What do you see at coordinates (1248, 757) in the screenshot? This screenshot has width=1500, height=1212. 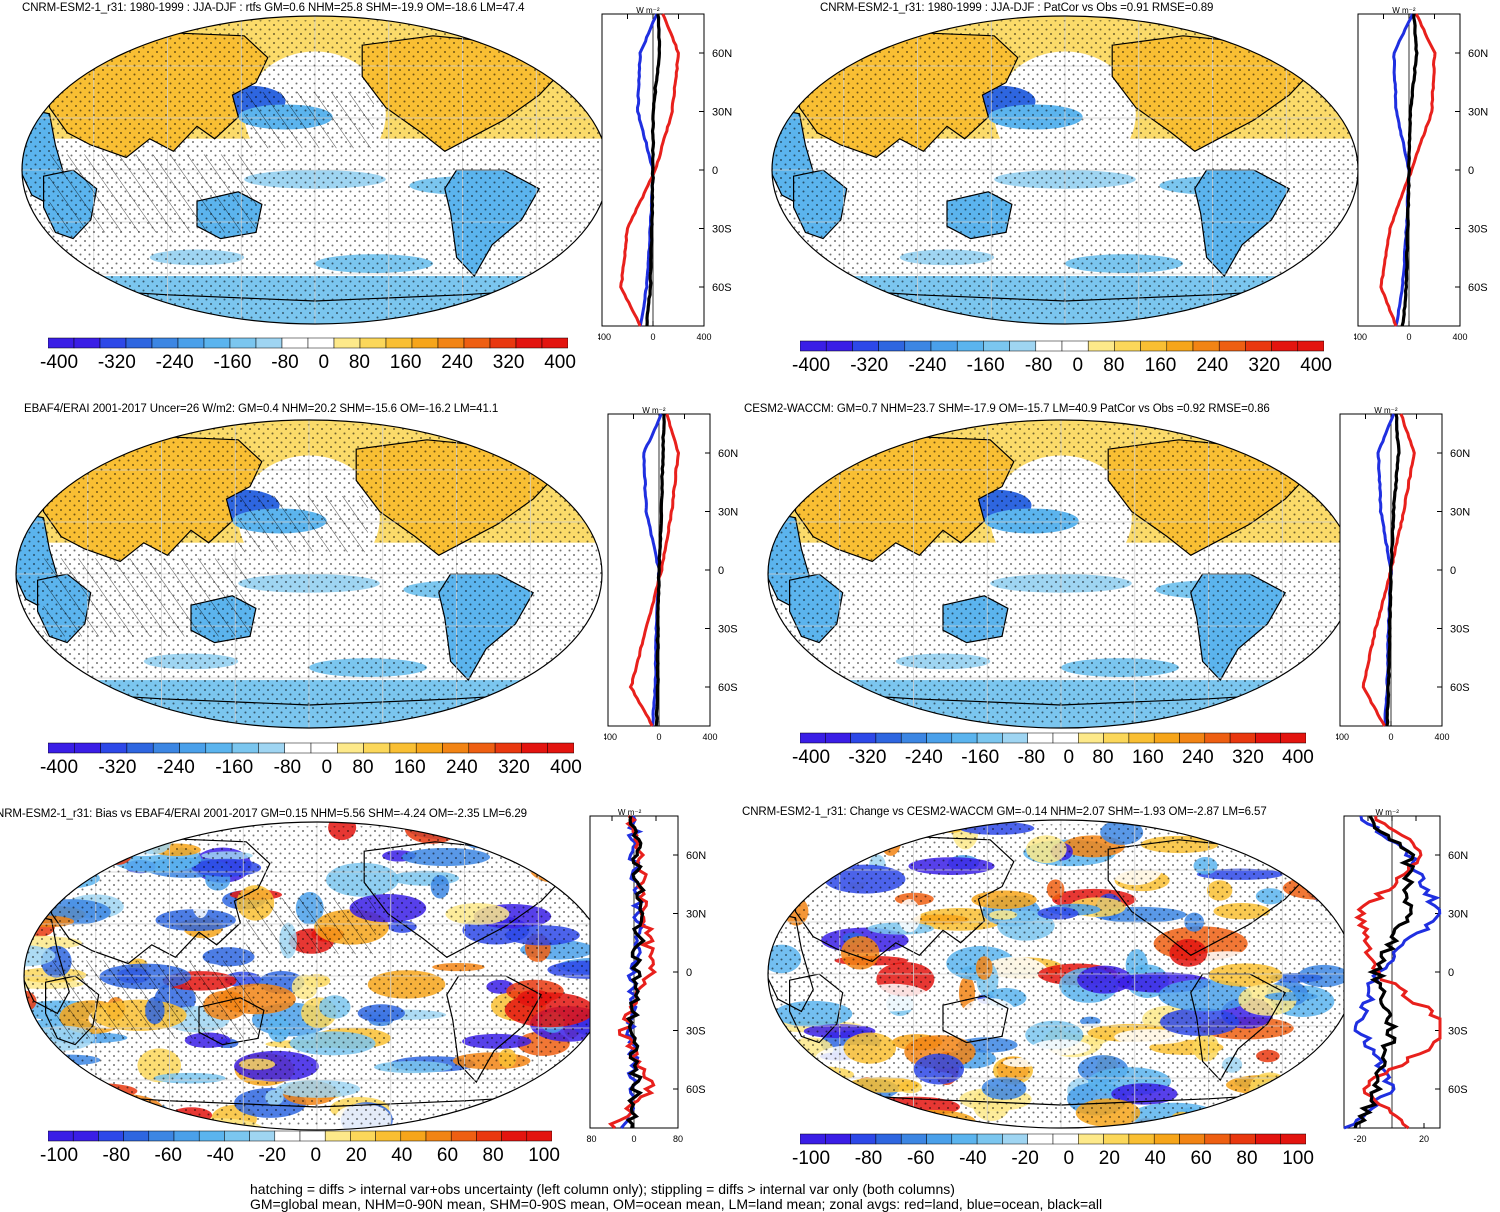 I see `colorbar-label: 320` at bounding box center [1248, 757].